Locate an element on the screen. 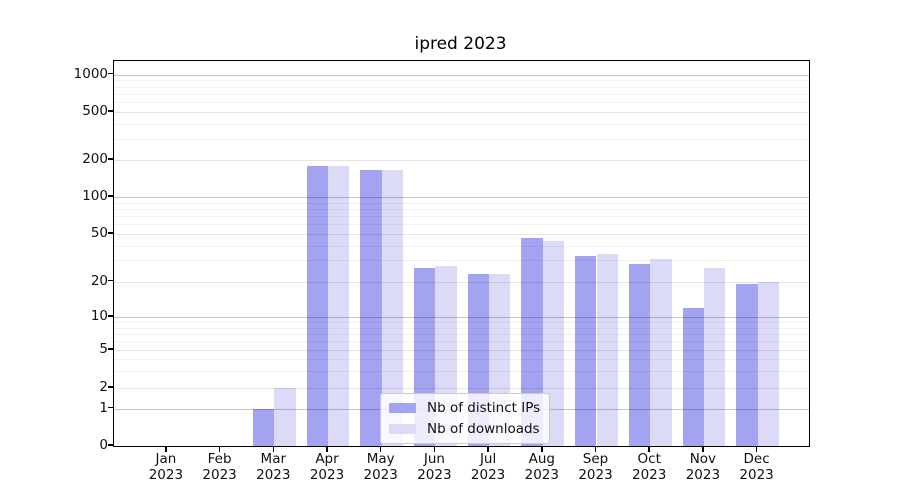 The image size is (900, 500). x-tick-mark-jun is located at coordinates (434, 449).